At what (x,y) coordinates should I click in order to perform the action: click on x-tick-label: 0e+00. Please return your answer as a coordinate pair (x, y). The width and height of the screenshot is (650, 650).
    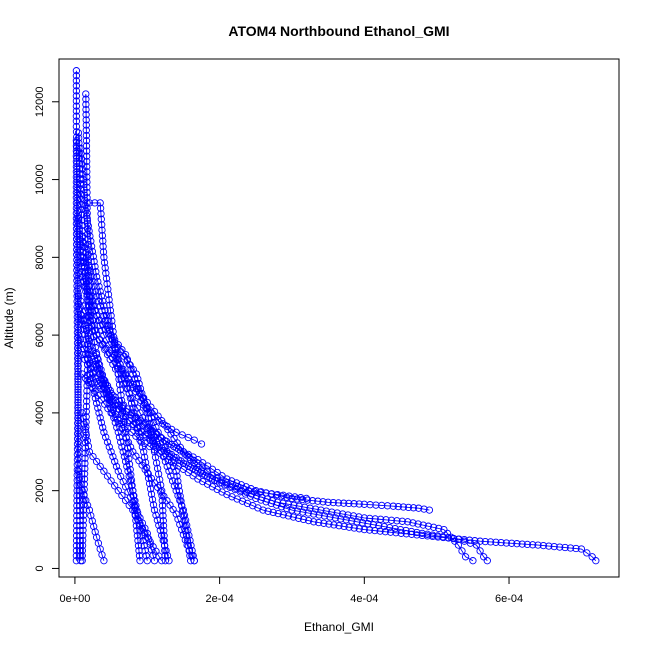
    Looking at the image, I should click on (74, 599).